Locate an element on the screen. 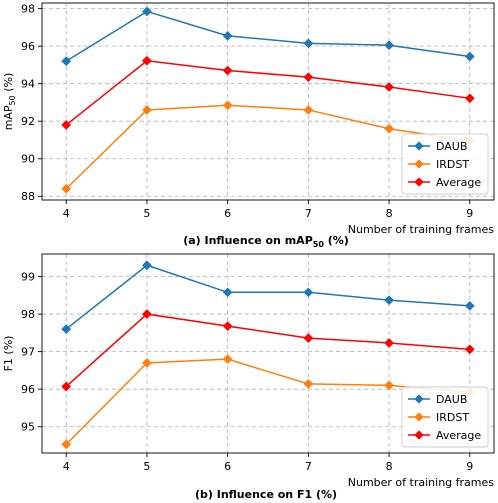 This screenshot has width=498, height=503. panel-caption: (a) Influence on mAP50 (%) is located at coordinates (266, 241).